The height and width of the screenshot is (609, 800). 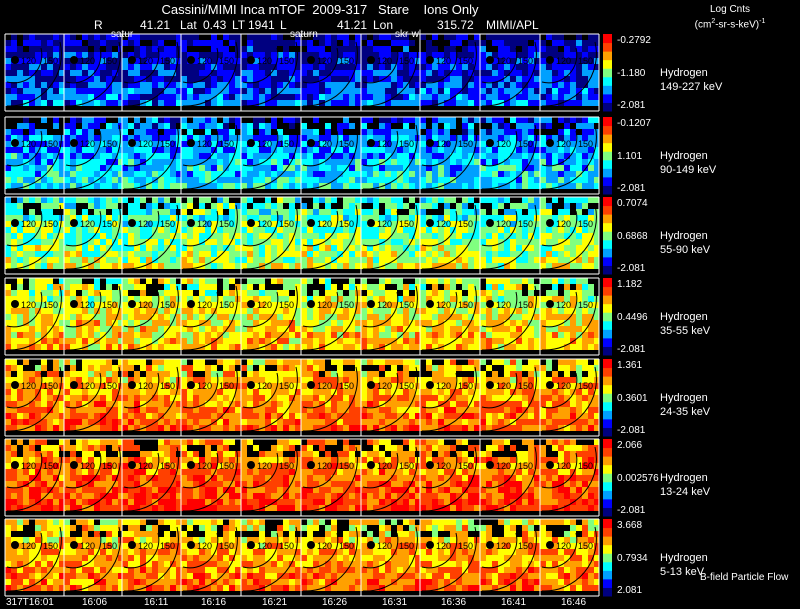 I want to click on contour-label: 150, so click(x=226, y=224).